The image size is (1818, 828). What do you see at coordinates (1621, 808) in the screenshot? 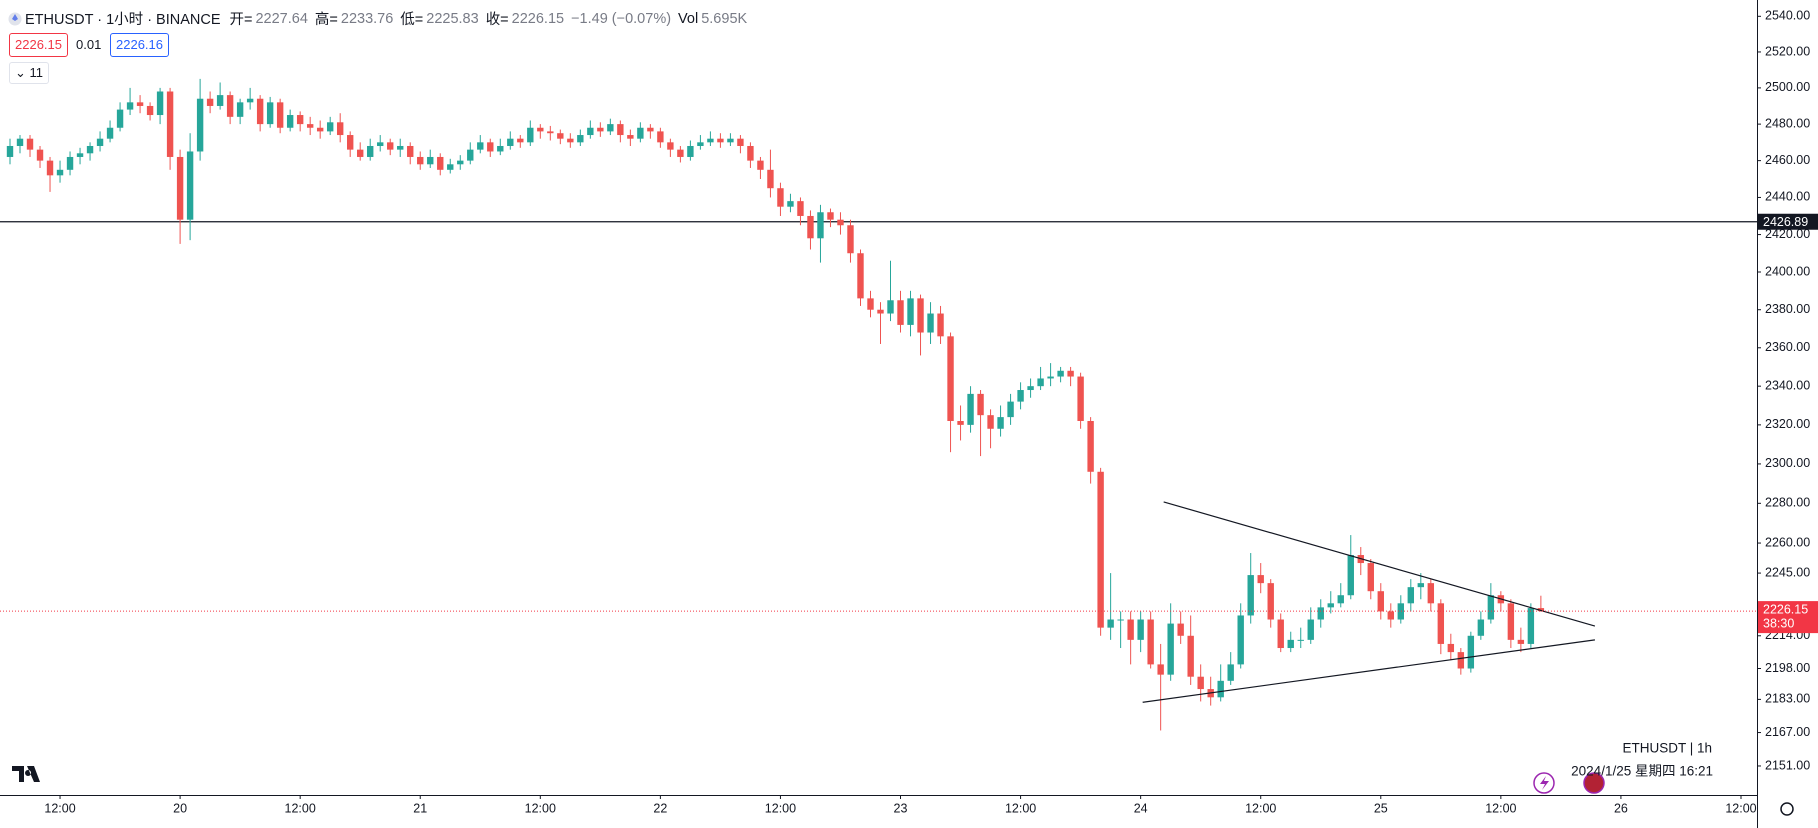
I see `x-tick-label: 26` at bounding box center [1621, 808].